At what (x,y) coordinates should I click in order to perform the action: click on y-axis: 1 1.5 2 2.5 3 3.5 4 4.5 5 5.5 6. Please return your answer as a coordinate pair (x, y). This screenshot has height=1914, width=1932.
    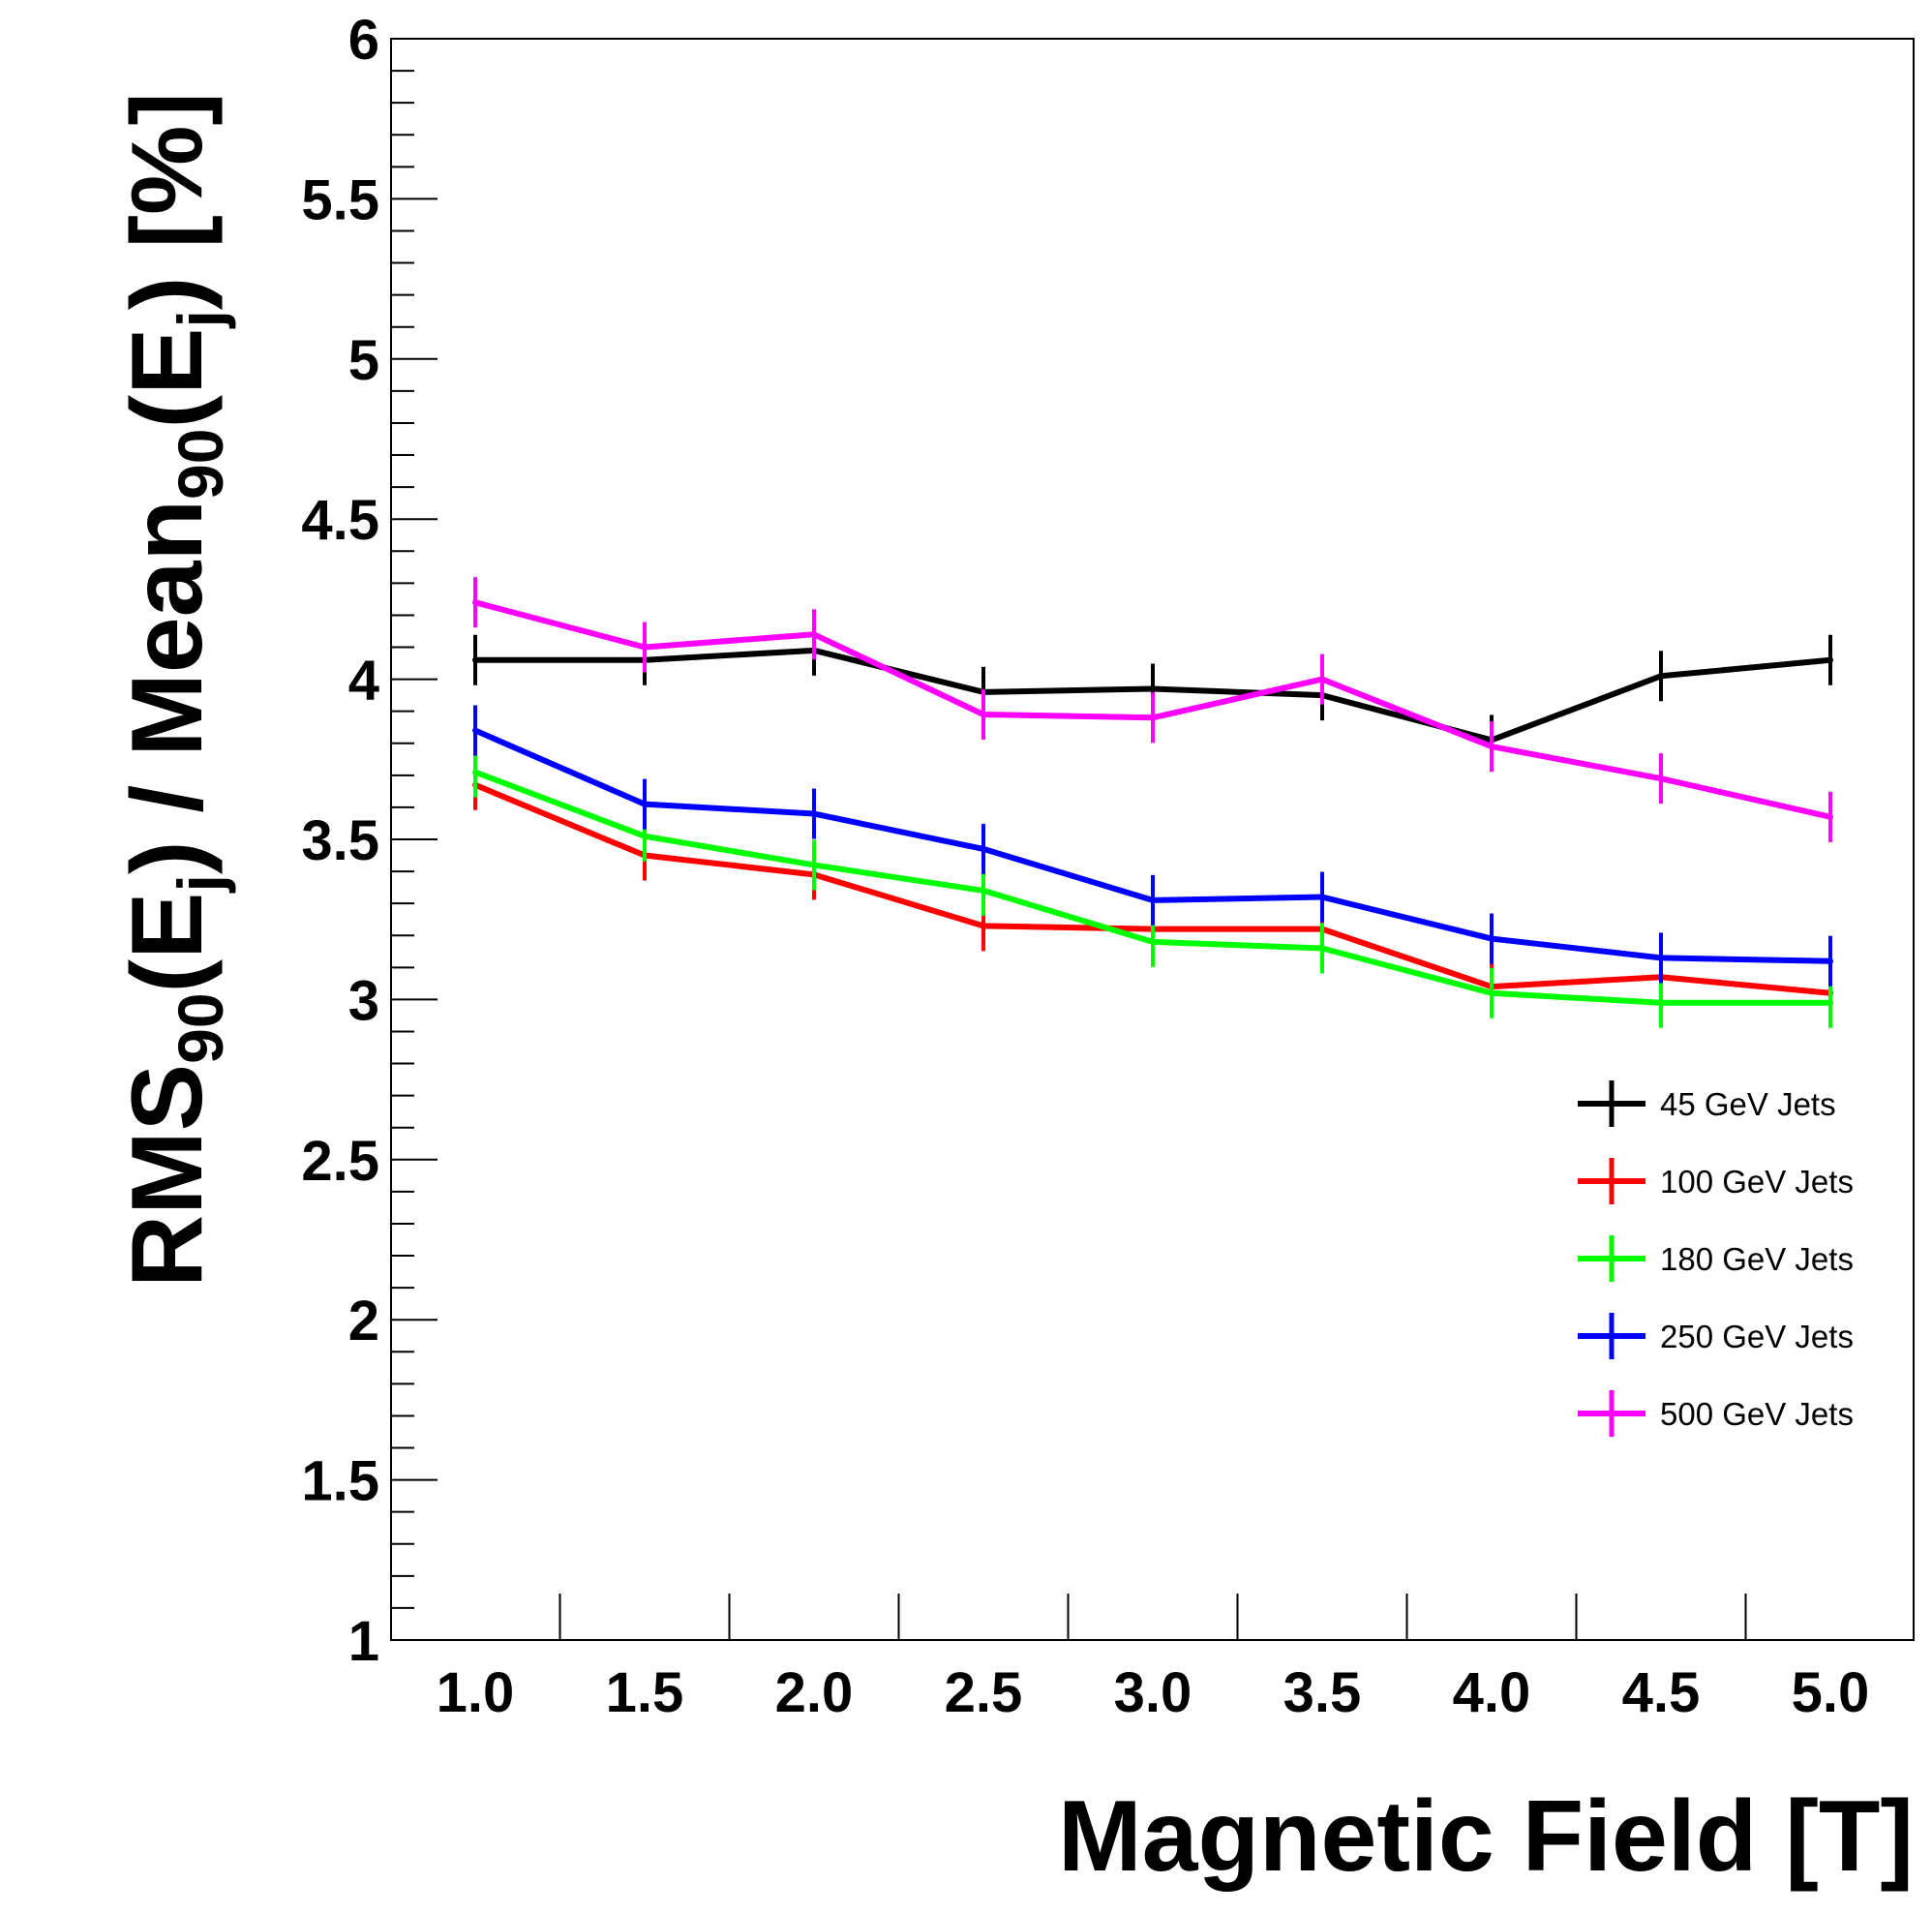
    Looking at the image, I should click on (369, 841).